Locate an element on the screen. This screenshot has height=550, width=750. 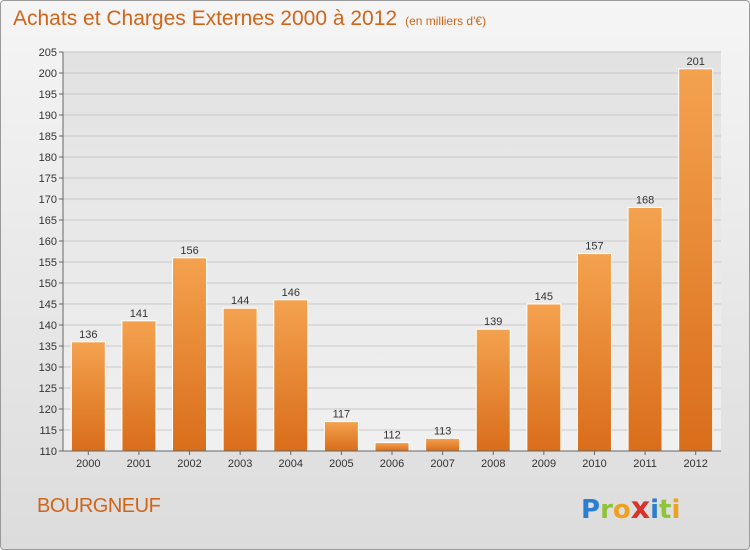
y-tick-label: 130 is located at coordinates (48, 368).